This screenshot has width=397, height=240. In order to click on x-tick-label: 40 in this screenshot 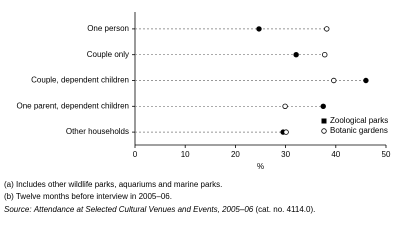, I will do `click(335, 154)`.